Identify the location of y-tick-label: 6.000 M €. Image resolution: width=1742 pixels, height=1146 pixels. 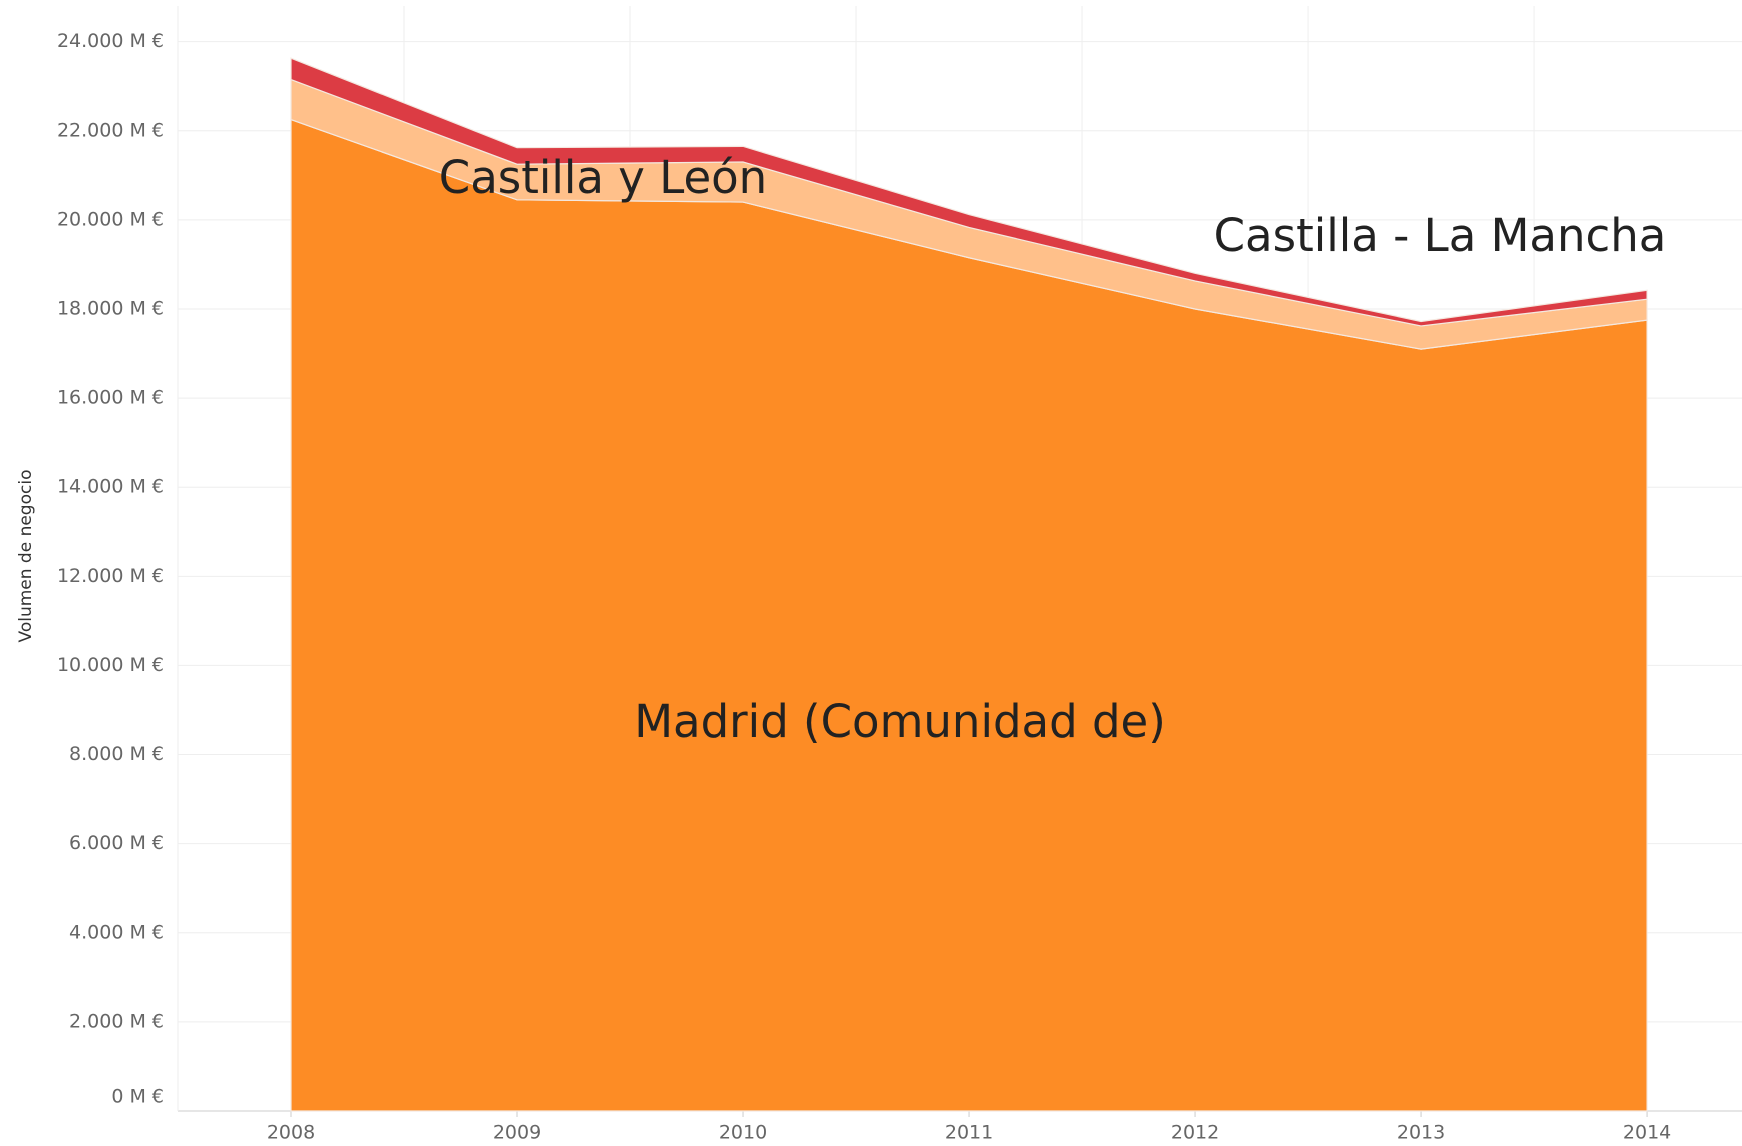
(116, 843).